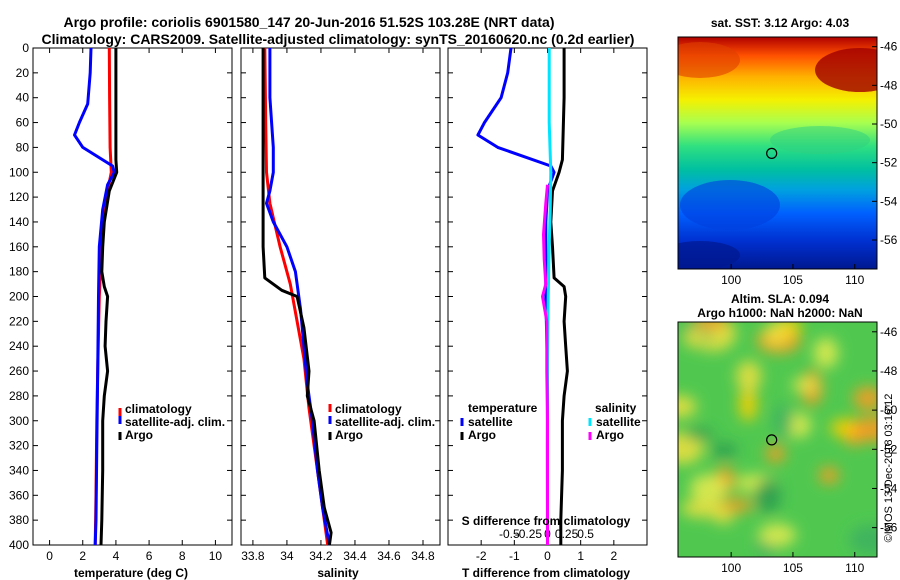  Describe the element at coordinates (82, 556) in the screenshot. I see `x-tick-label: 2` at that location.